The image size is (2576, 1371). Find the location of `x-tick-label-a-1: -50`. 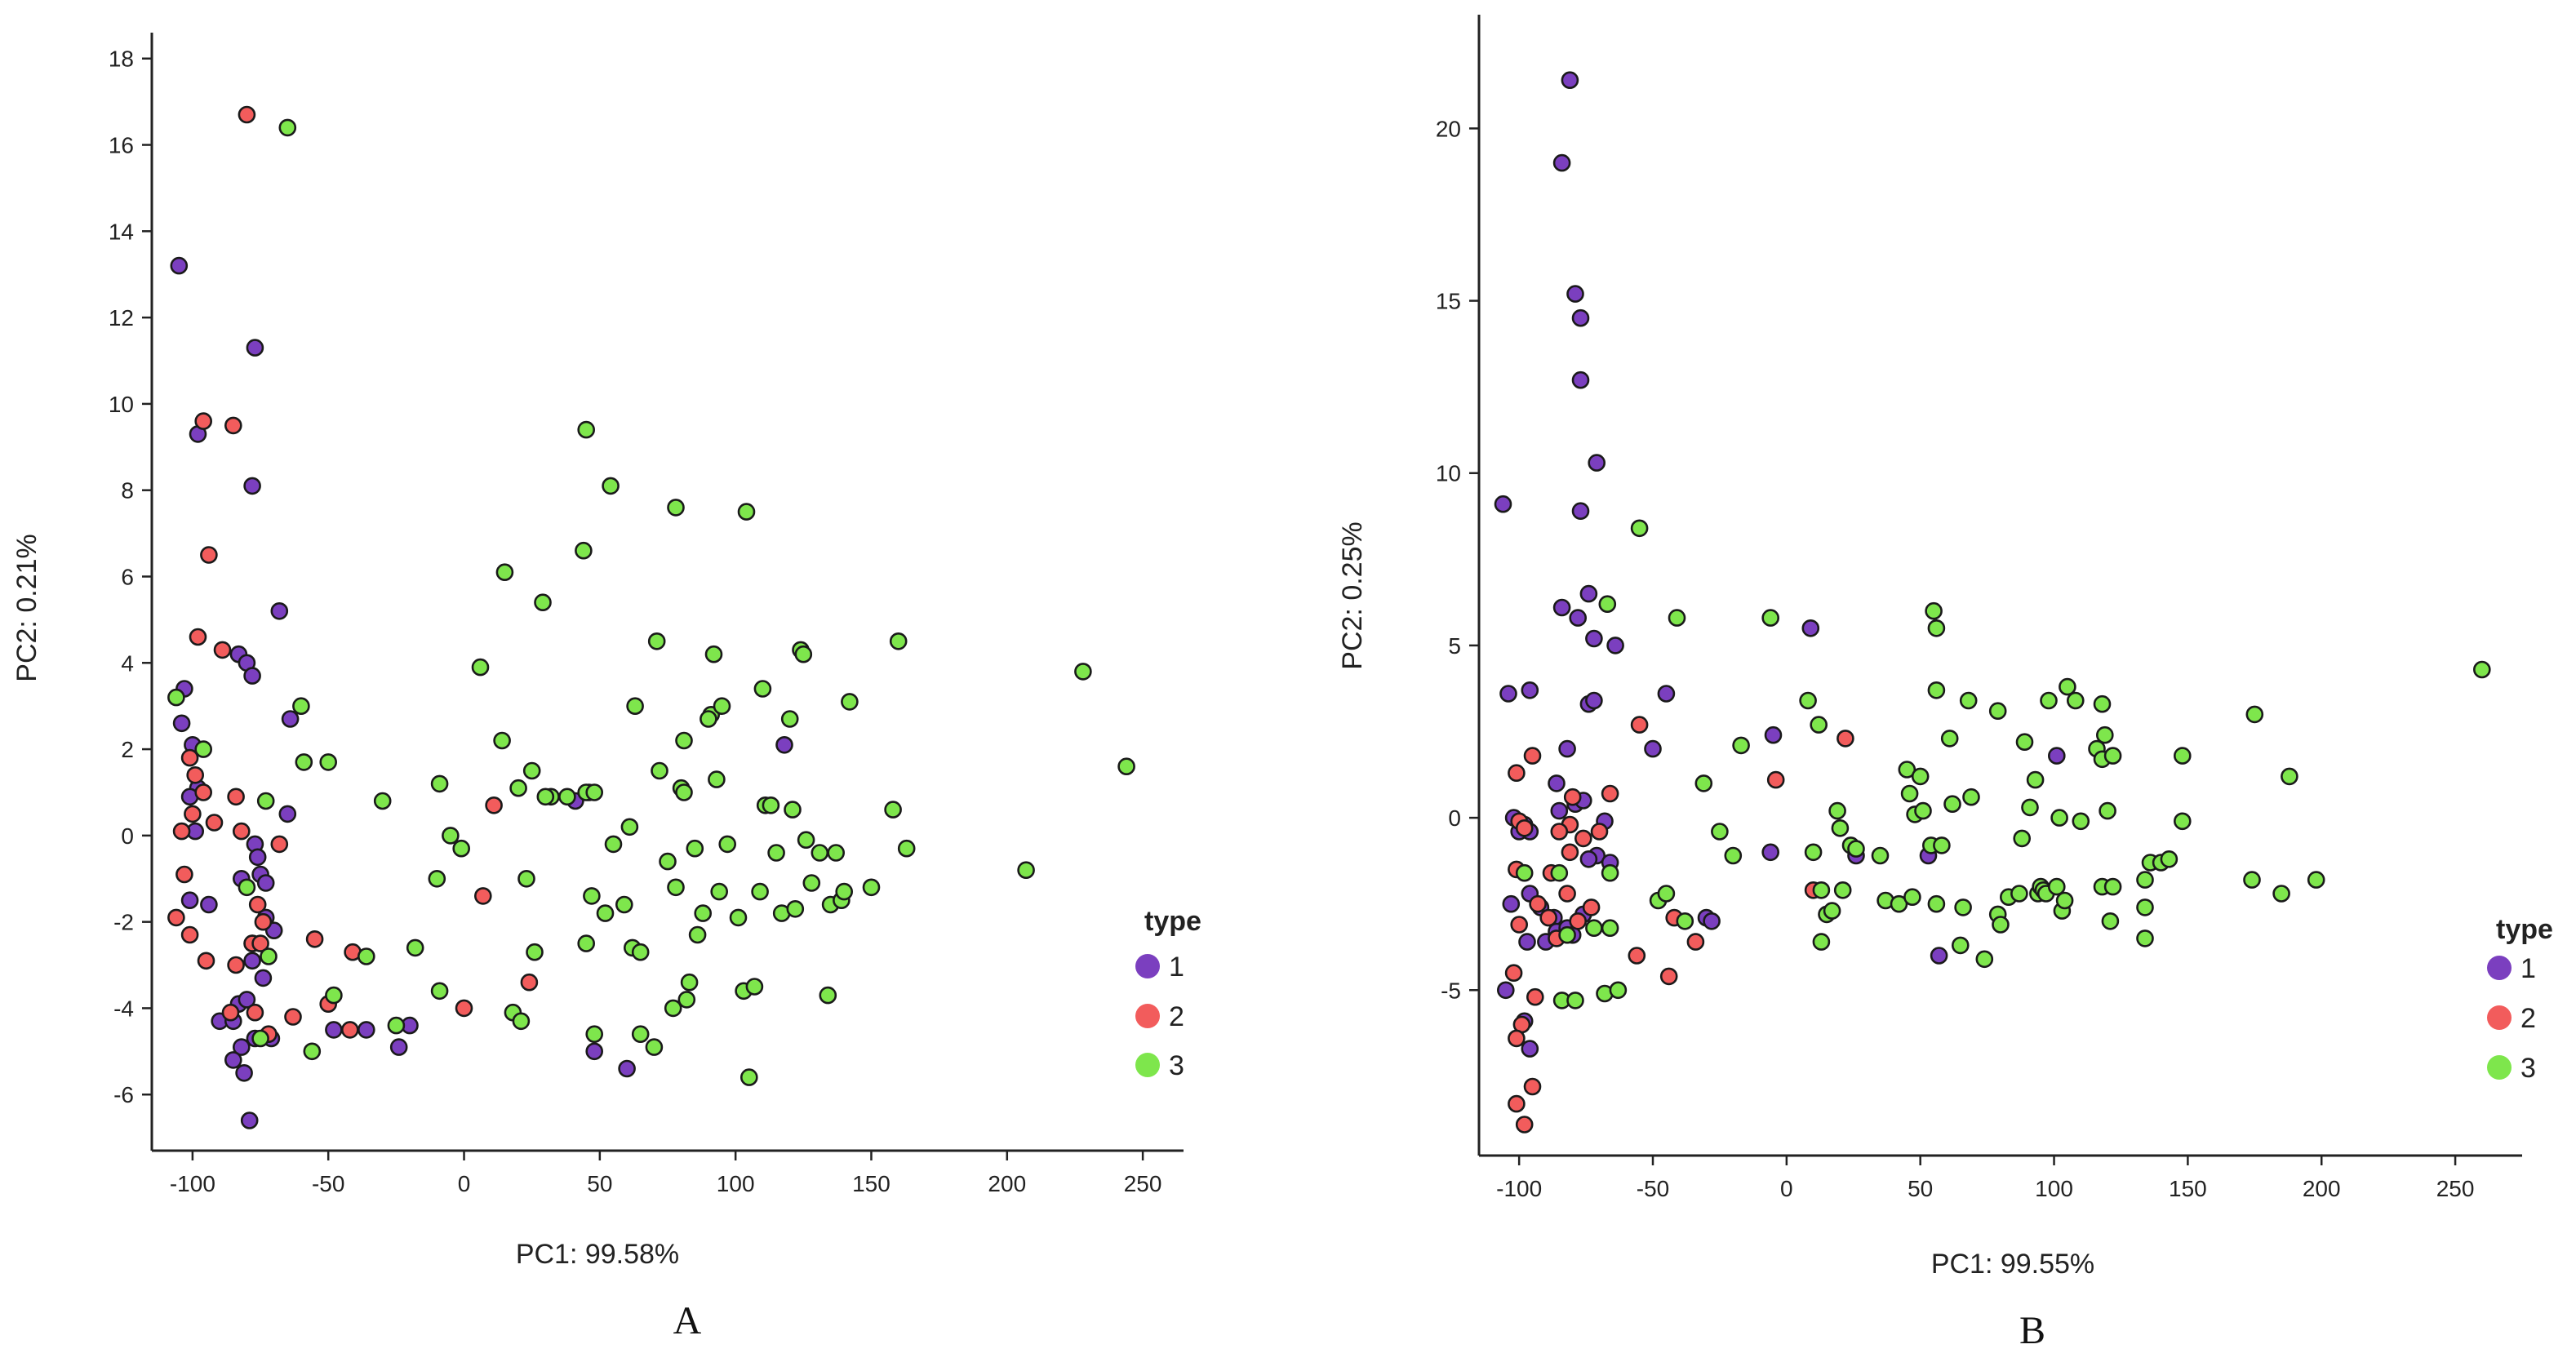

x-tick-label-a-1: -50 is located at coordinates (328, 1183).